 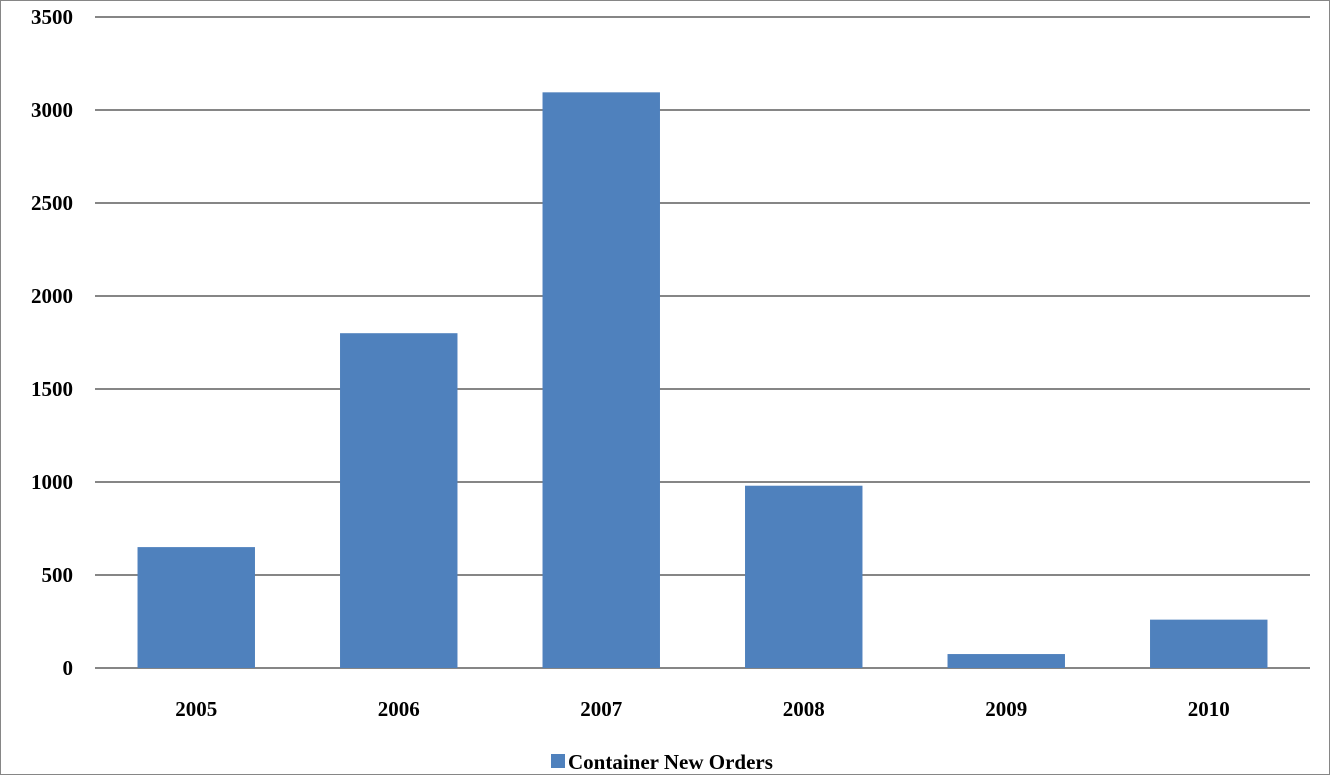 What do you see at coordinates (52, 482) in the screenshot?
I see `y-tick-label: 1000` at bounding box center [52, 482].